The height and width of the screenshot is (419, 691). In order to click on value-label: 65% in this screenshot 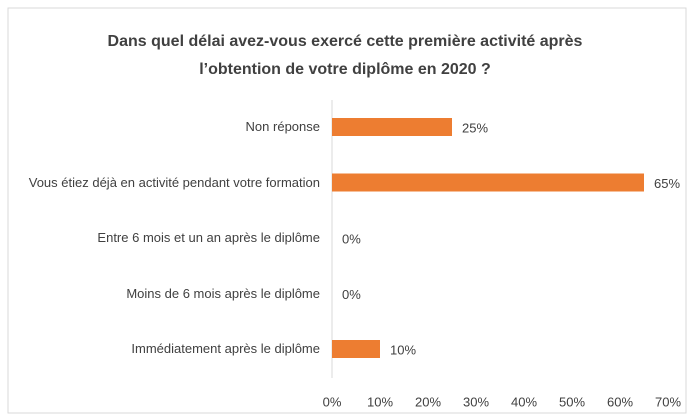, I will do `click(667, 183)`.